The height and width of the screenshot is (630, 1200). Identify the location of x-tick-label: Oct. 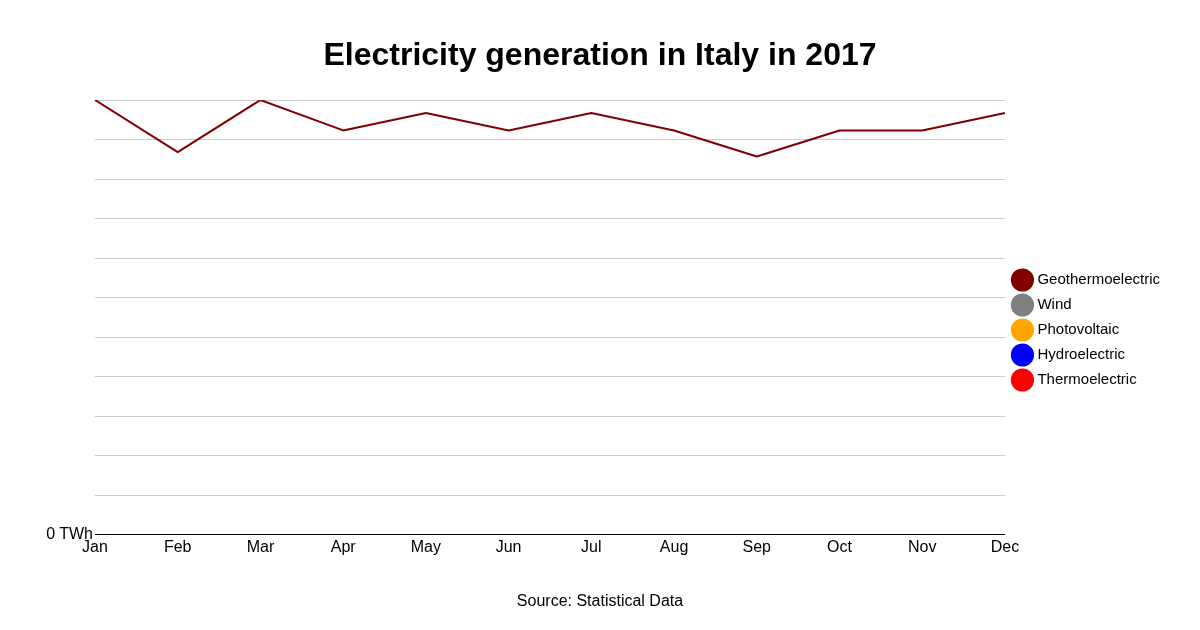
(840, 546).